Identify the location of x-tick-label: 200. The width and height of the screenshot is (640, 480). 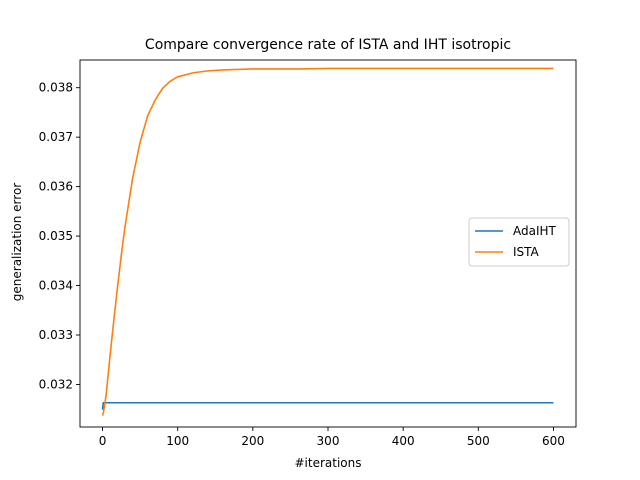
(252, 441).